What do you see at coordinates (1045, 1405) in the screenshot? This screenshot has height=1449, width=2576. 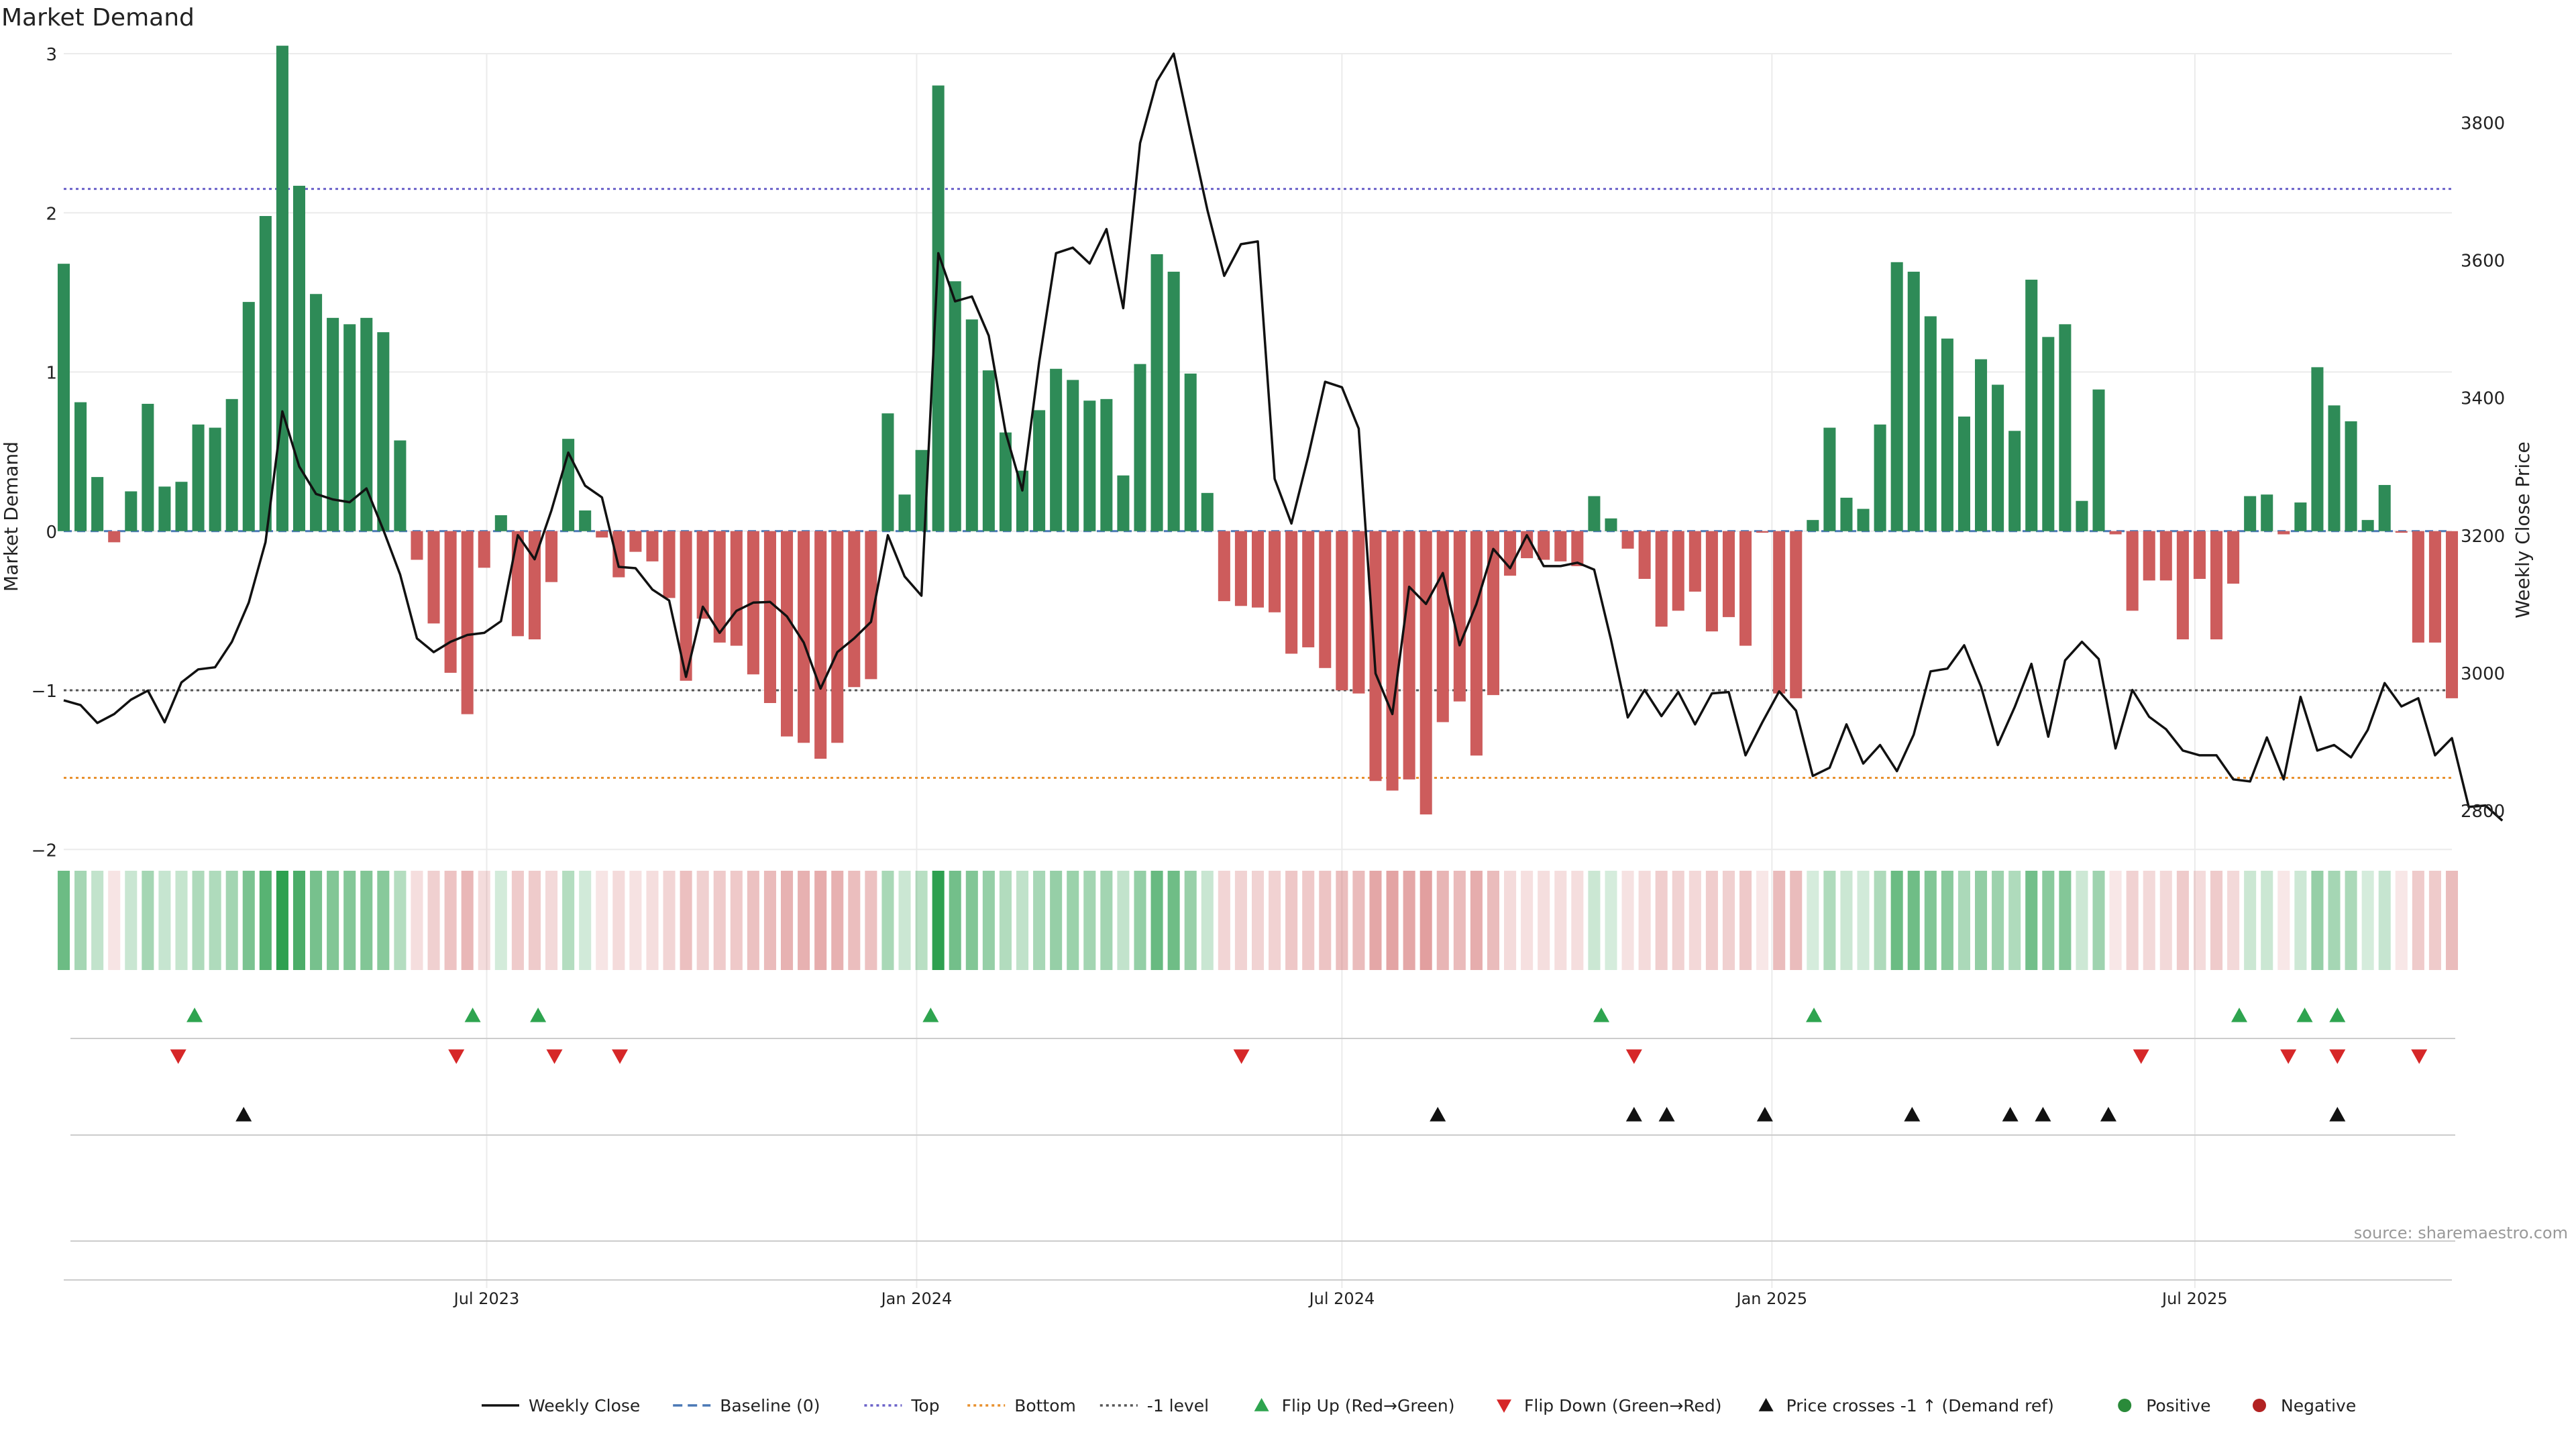 I see `legend-label: Bottom` at bounding box center [1045, 1405].